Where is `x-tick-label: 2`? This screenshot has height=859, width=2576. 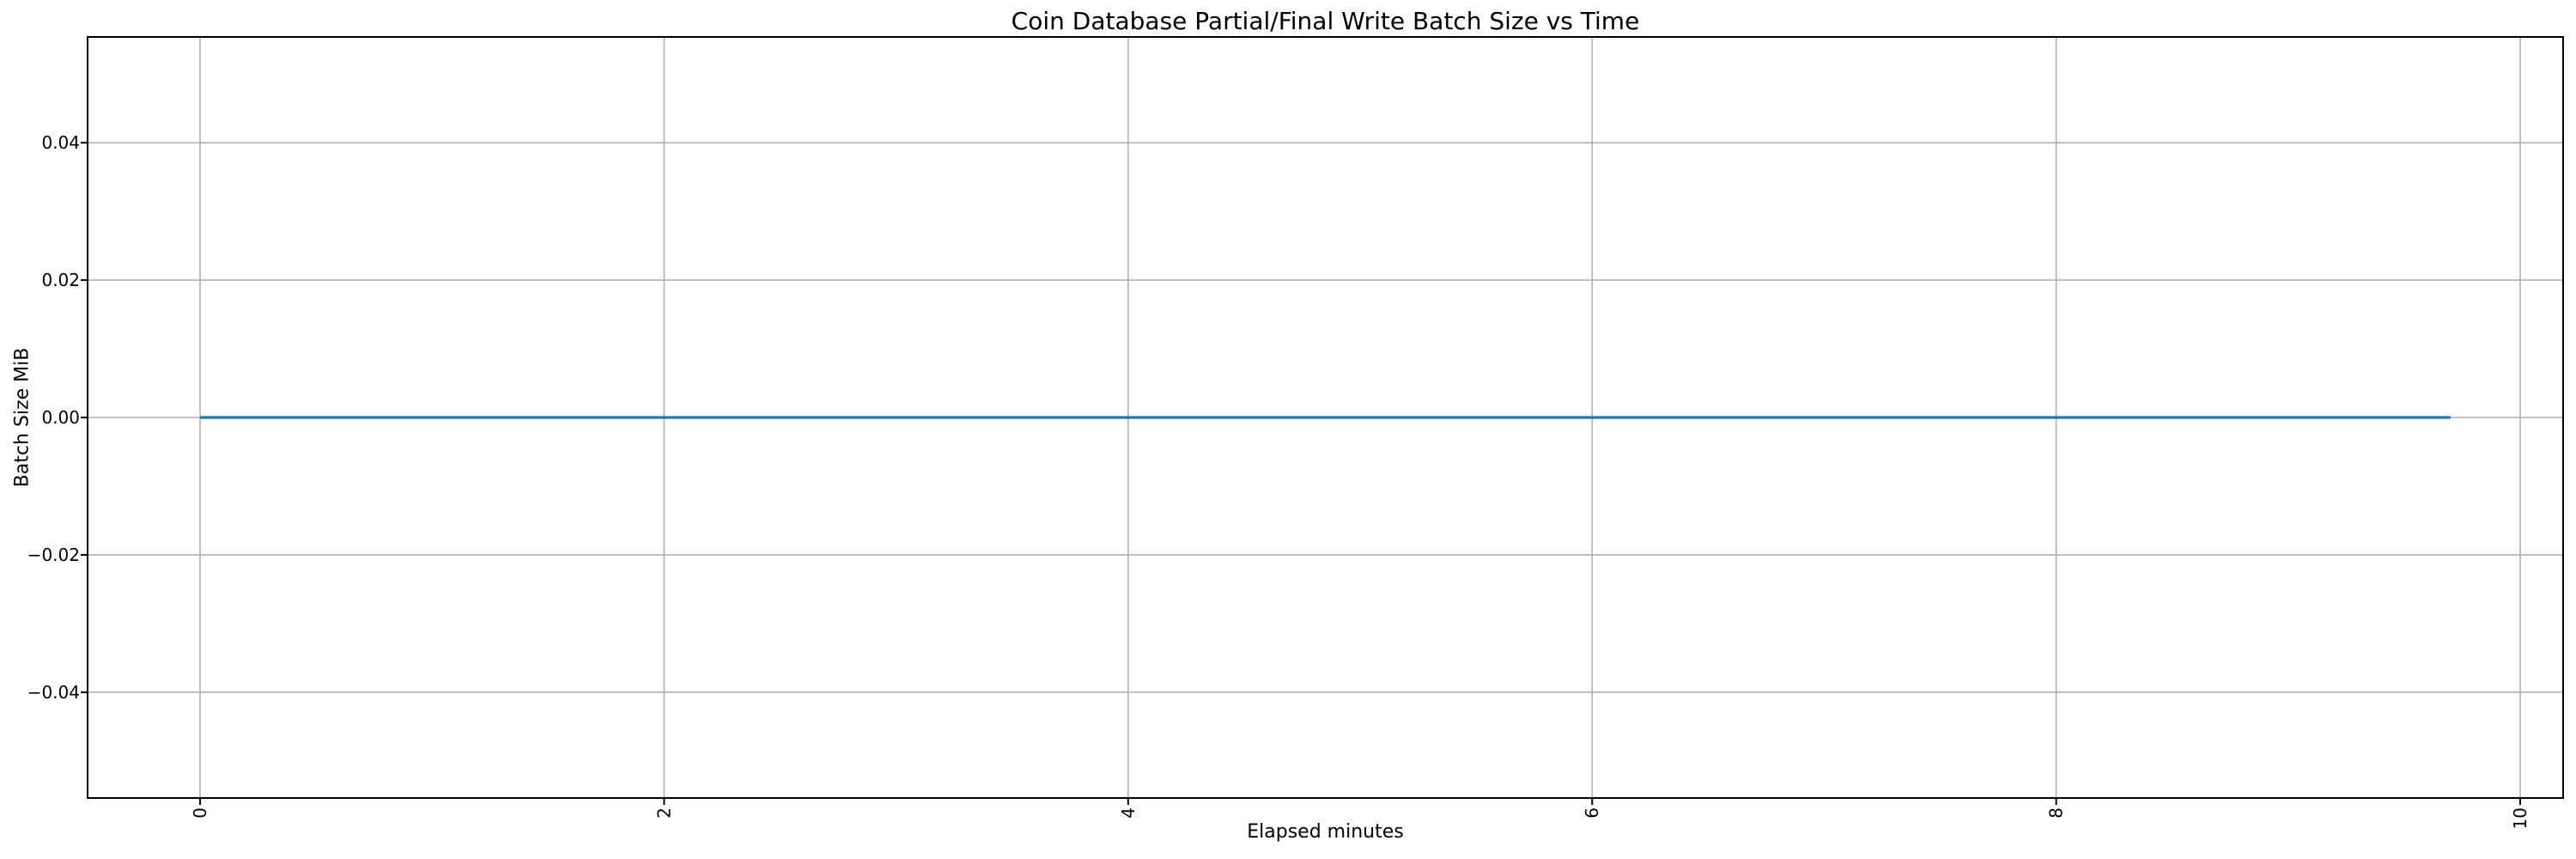 x-tick-label: 2 is located at coordinates (663, 813).